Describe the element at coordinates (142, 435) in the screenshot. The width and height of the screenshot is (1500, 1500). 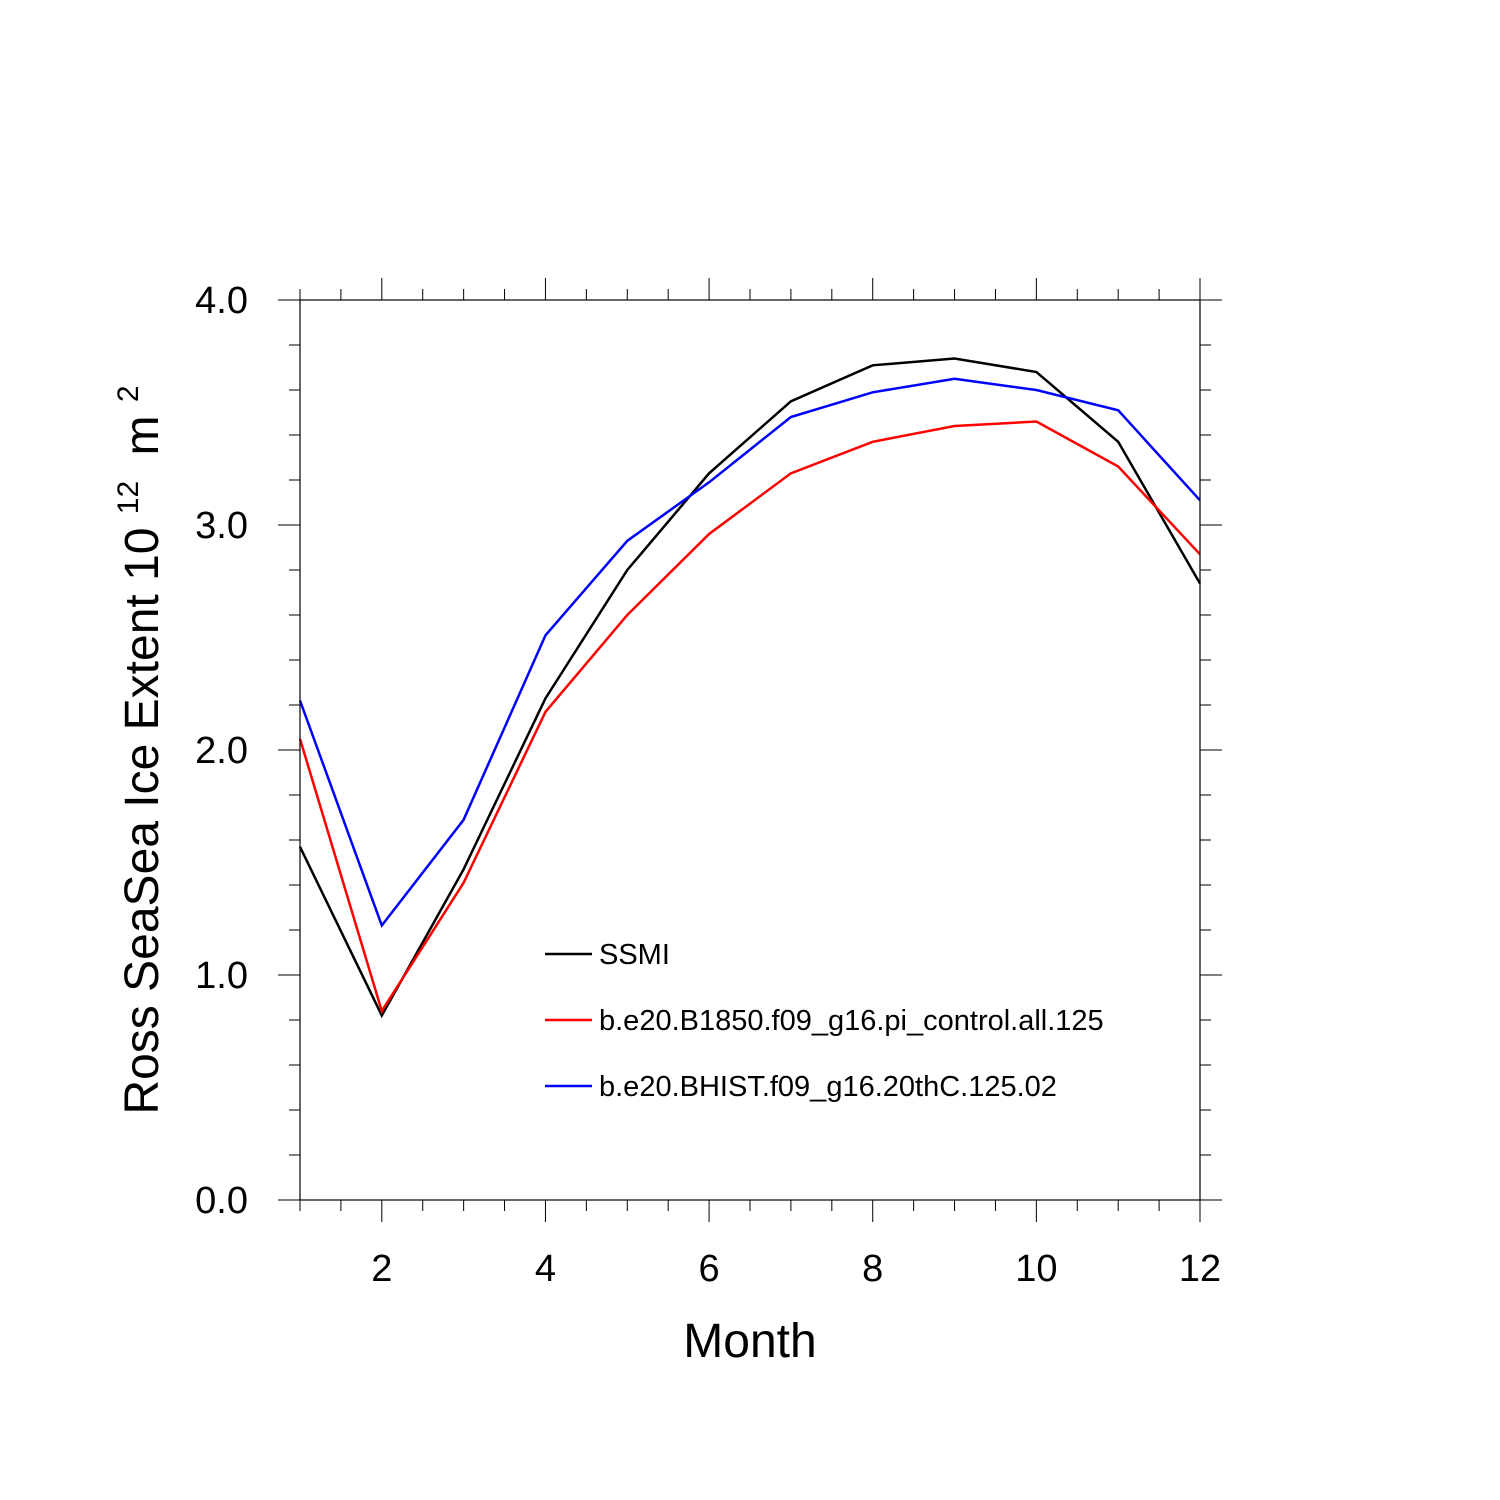
I see `y-axis-title-unit: m` at that location.